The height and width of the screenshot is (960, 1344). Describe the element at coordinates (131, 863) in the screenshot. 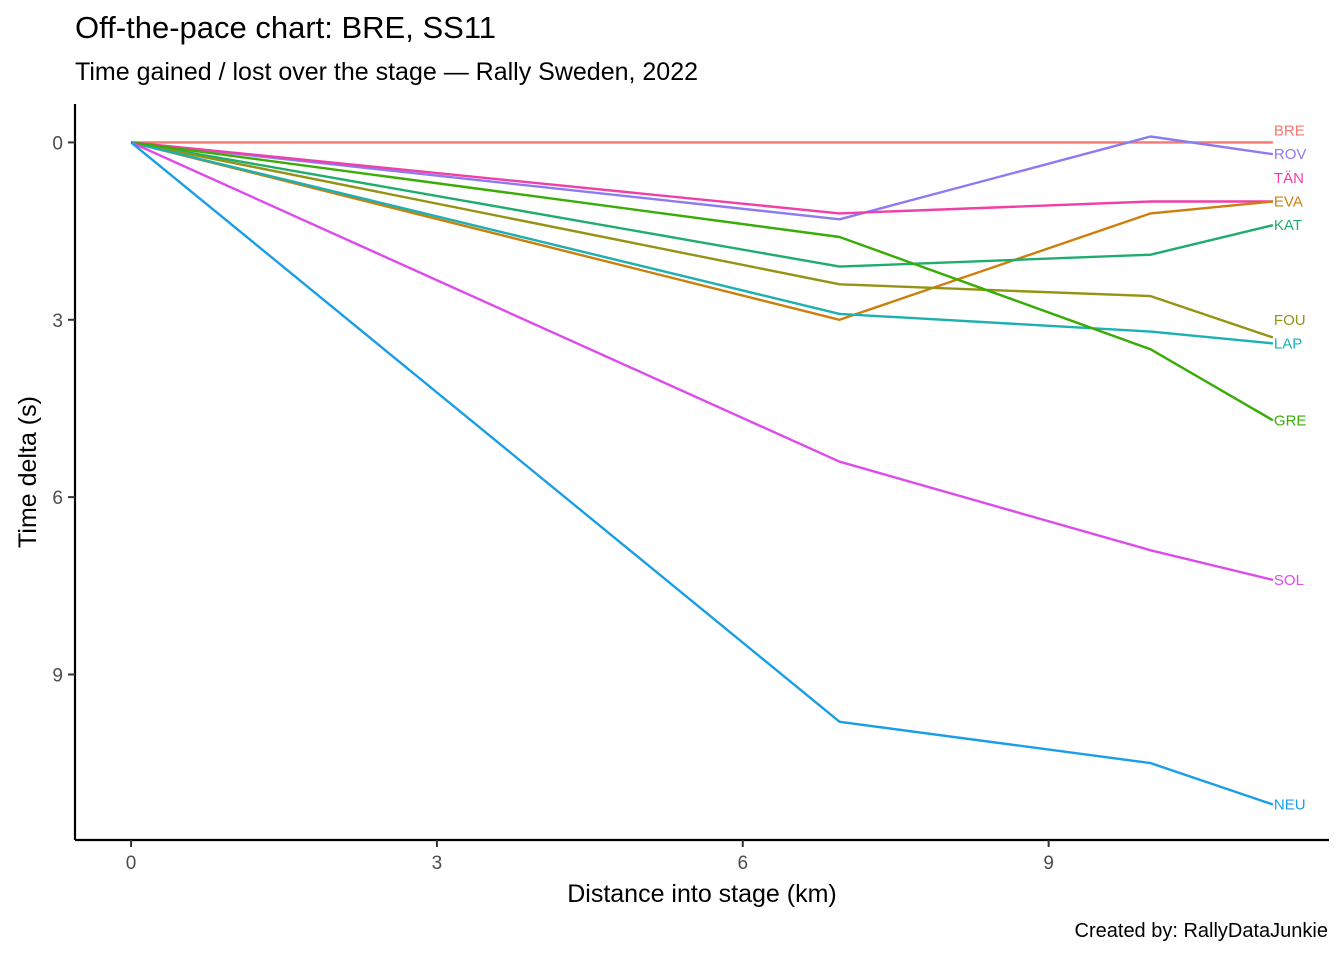

I see `x-tick-label: 0` at that location.